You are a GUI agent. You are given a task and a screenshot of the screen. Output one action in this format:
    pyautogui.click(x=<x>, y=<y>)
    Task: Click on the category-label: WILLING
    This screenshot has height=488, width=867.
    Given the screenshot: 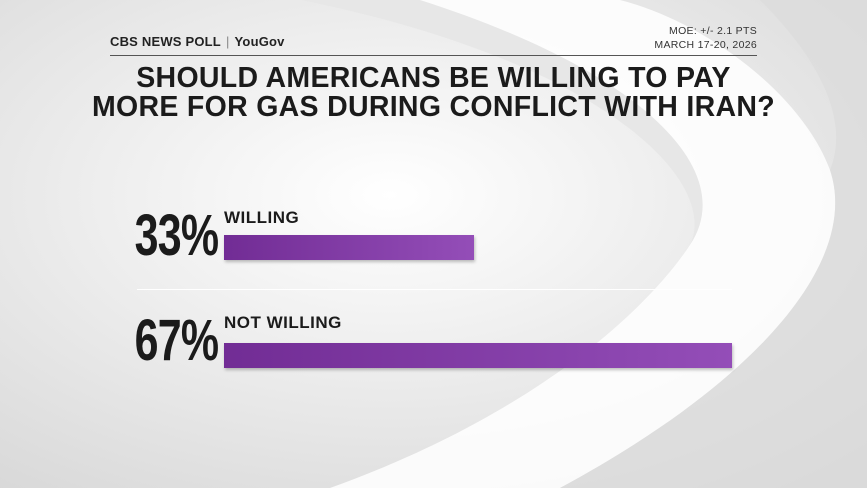 What is the action you would take?
    pyautogui.click(x=262, y=217)
    